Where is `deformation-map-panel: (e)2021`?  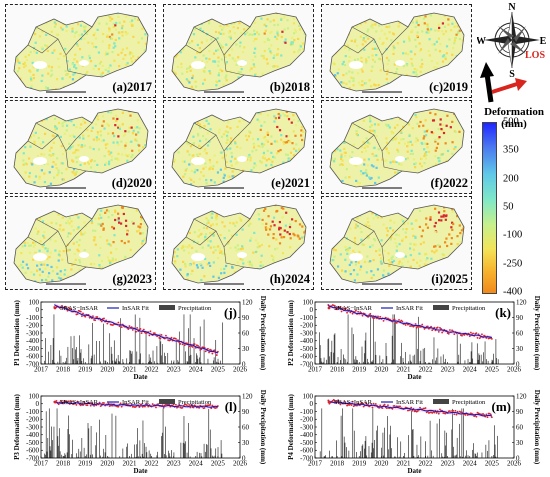 deformation-map-panel: (e)2021 is located at coordinates (238, 147).